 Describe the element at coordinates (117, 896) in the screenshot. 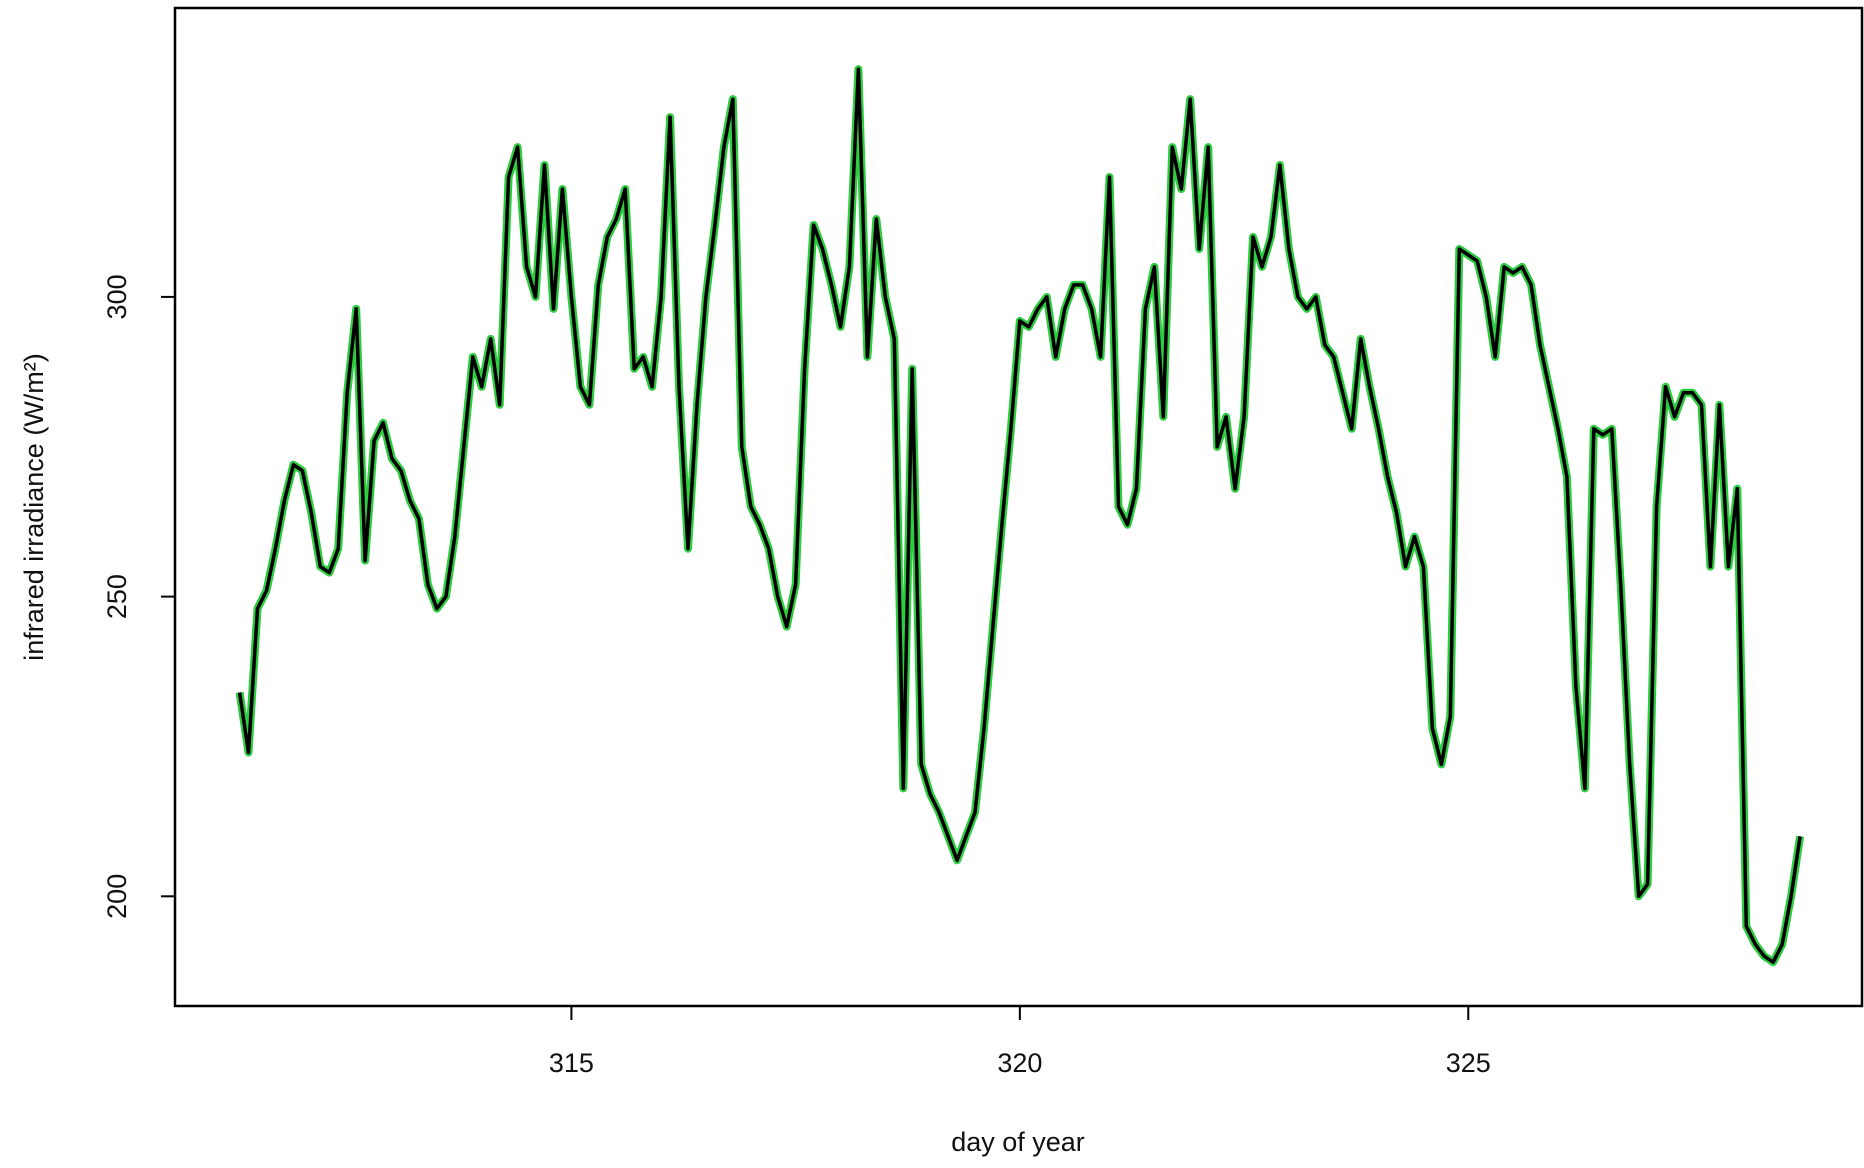

I see `y-tick-label: 200` at that location.